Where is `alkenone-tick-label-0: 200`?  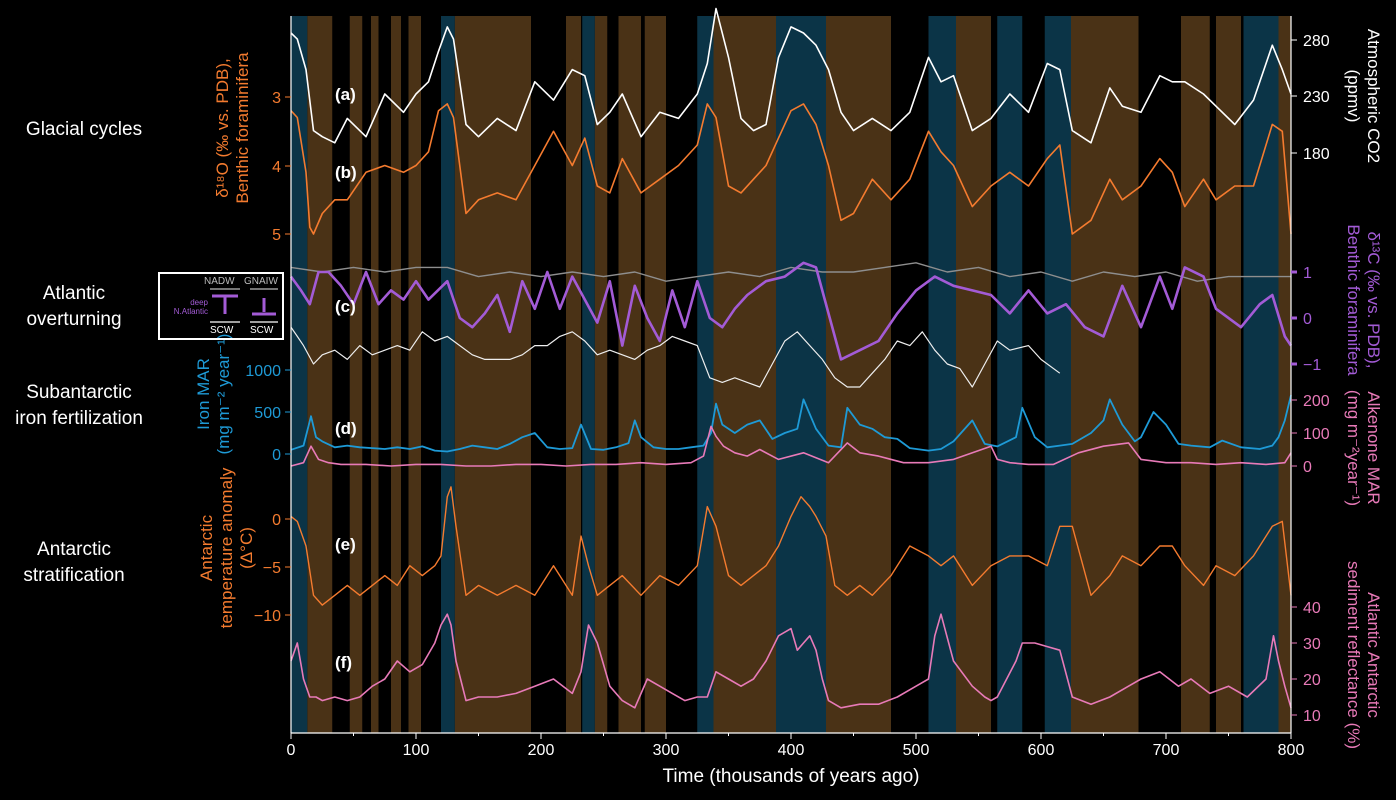 alkenone-tick-label-0: 200 is located at coordinates (1316, 401).